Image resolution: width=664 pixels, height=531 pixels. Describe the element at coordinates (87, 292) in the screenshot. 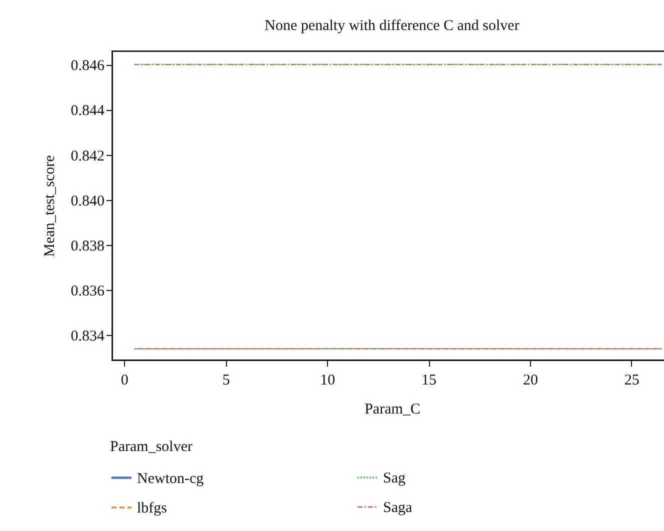

I see `y-tick-label: 0.836` at that location.